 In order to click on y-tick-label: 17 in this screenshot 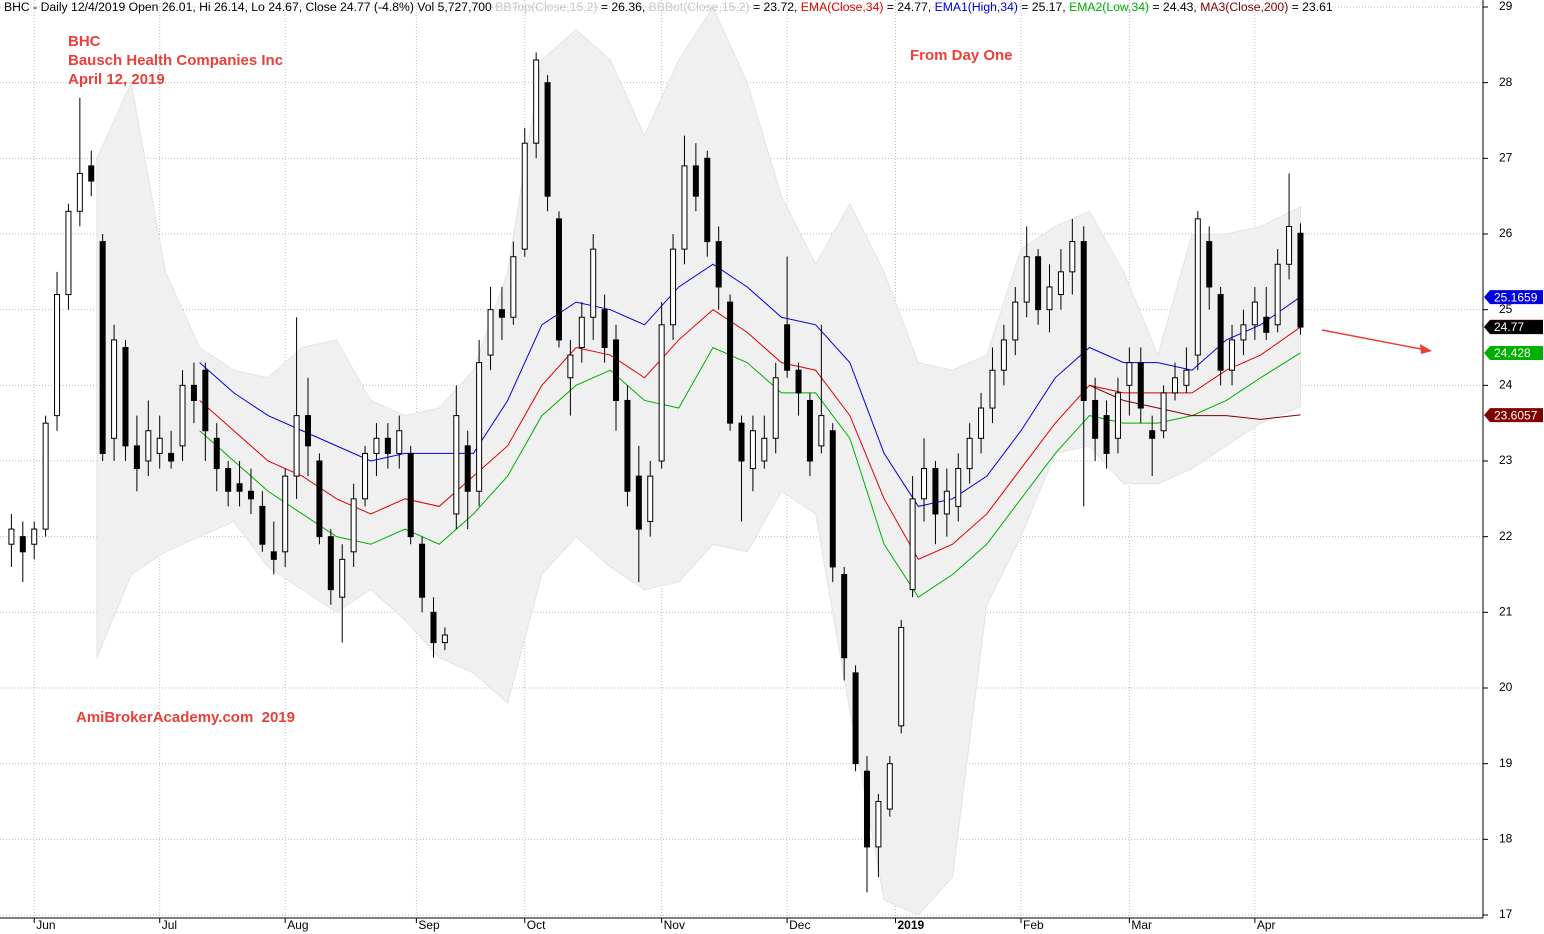, I will do `click(1506, 914)`.